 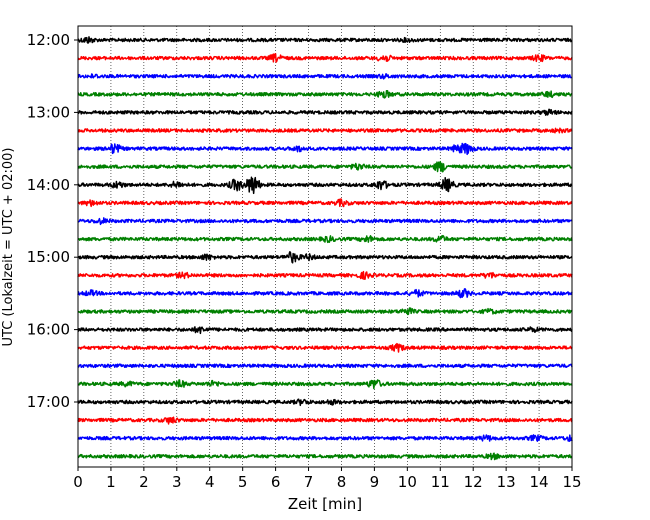 What do you see at coordinates (375, 482) in the screenshot?
I see `x-tick-label: 9` at bounding box center [375, 482].